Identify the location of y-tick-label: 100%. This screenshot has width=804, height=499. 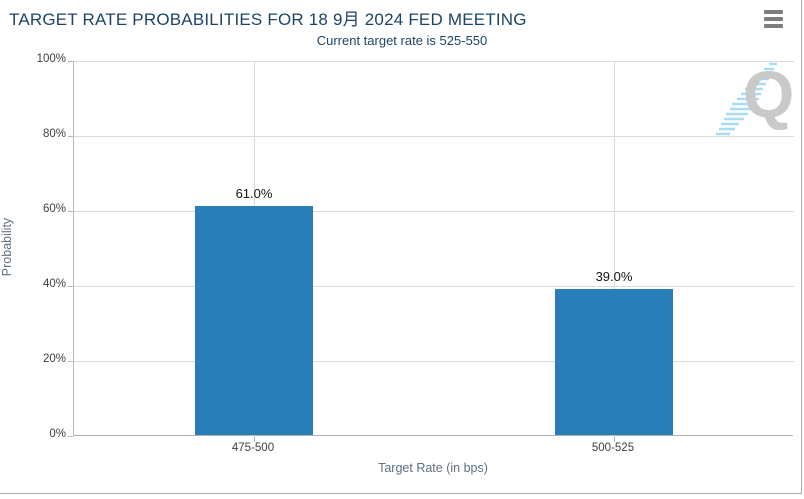
(51, 59).